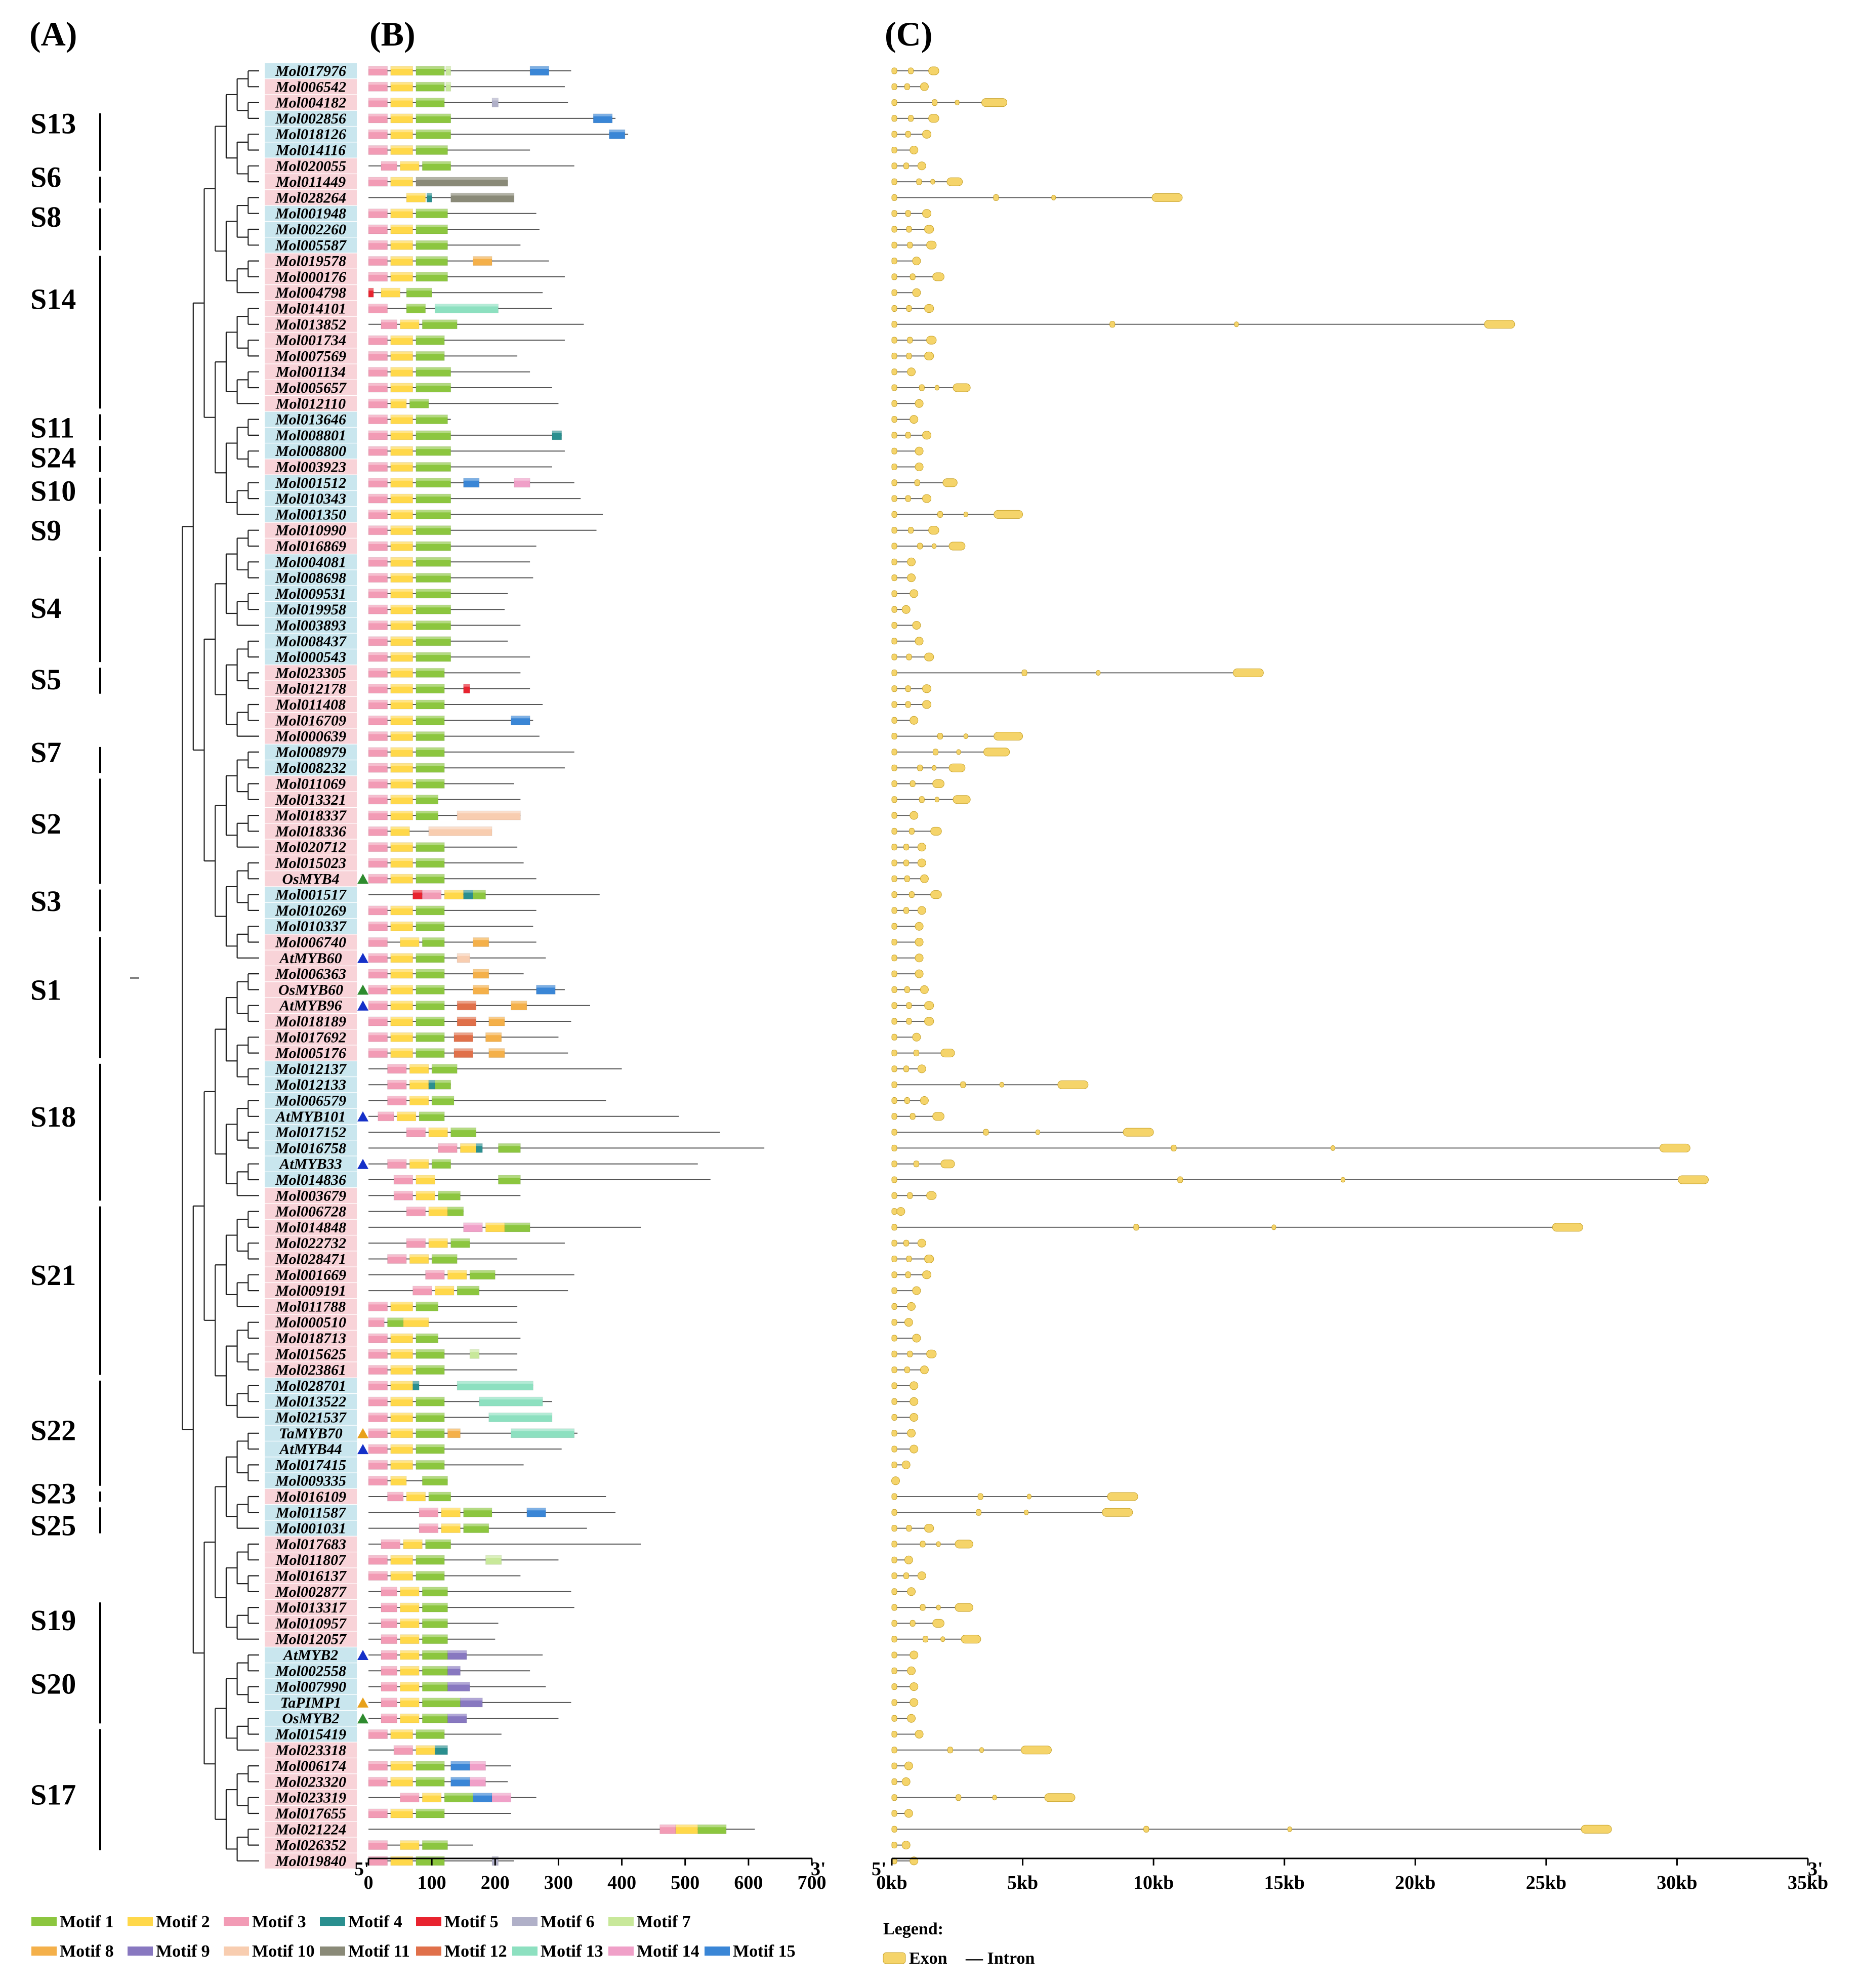 This screenshot has width=1858, height=1988. What do you see at coordinates (310, 1338) in the screenshot?
I see `gene-label: Mol018713` at bounding box center [310, 1338].